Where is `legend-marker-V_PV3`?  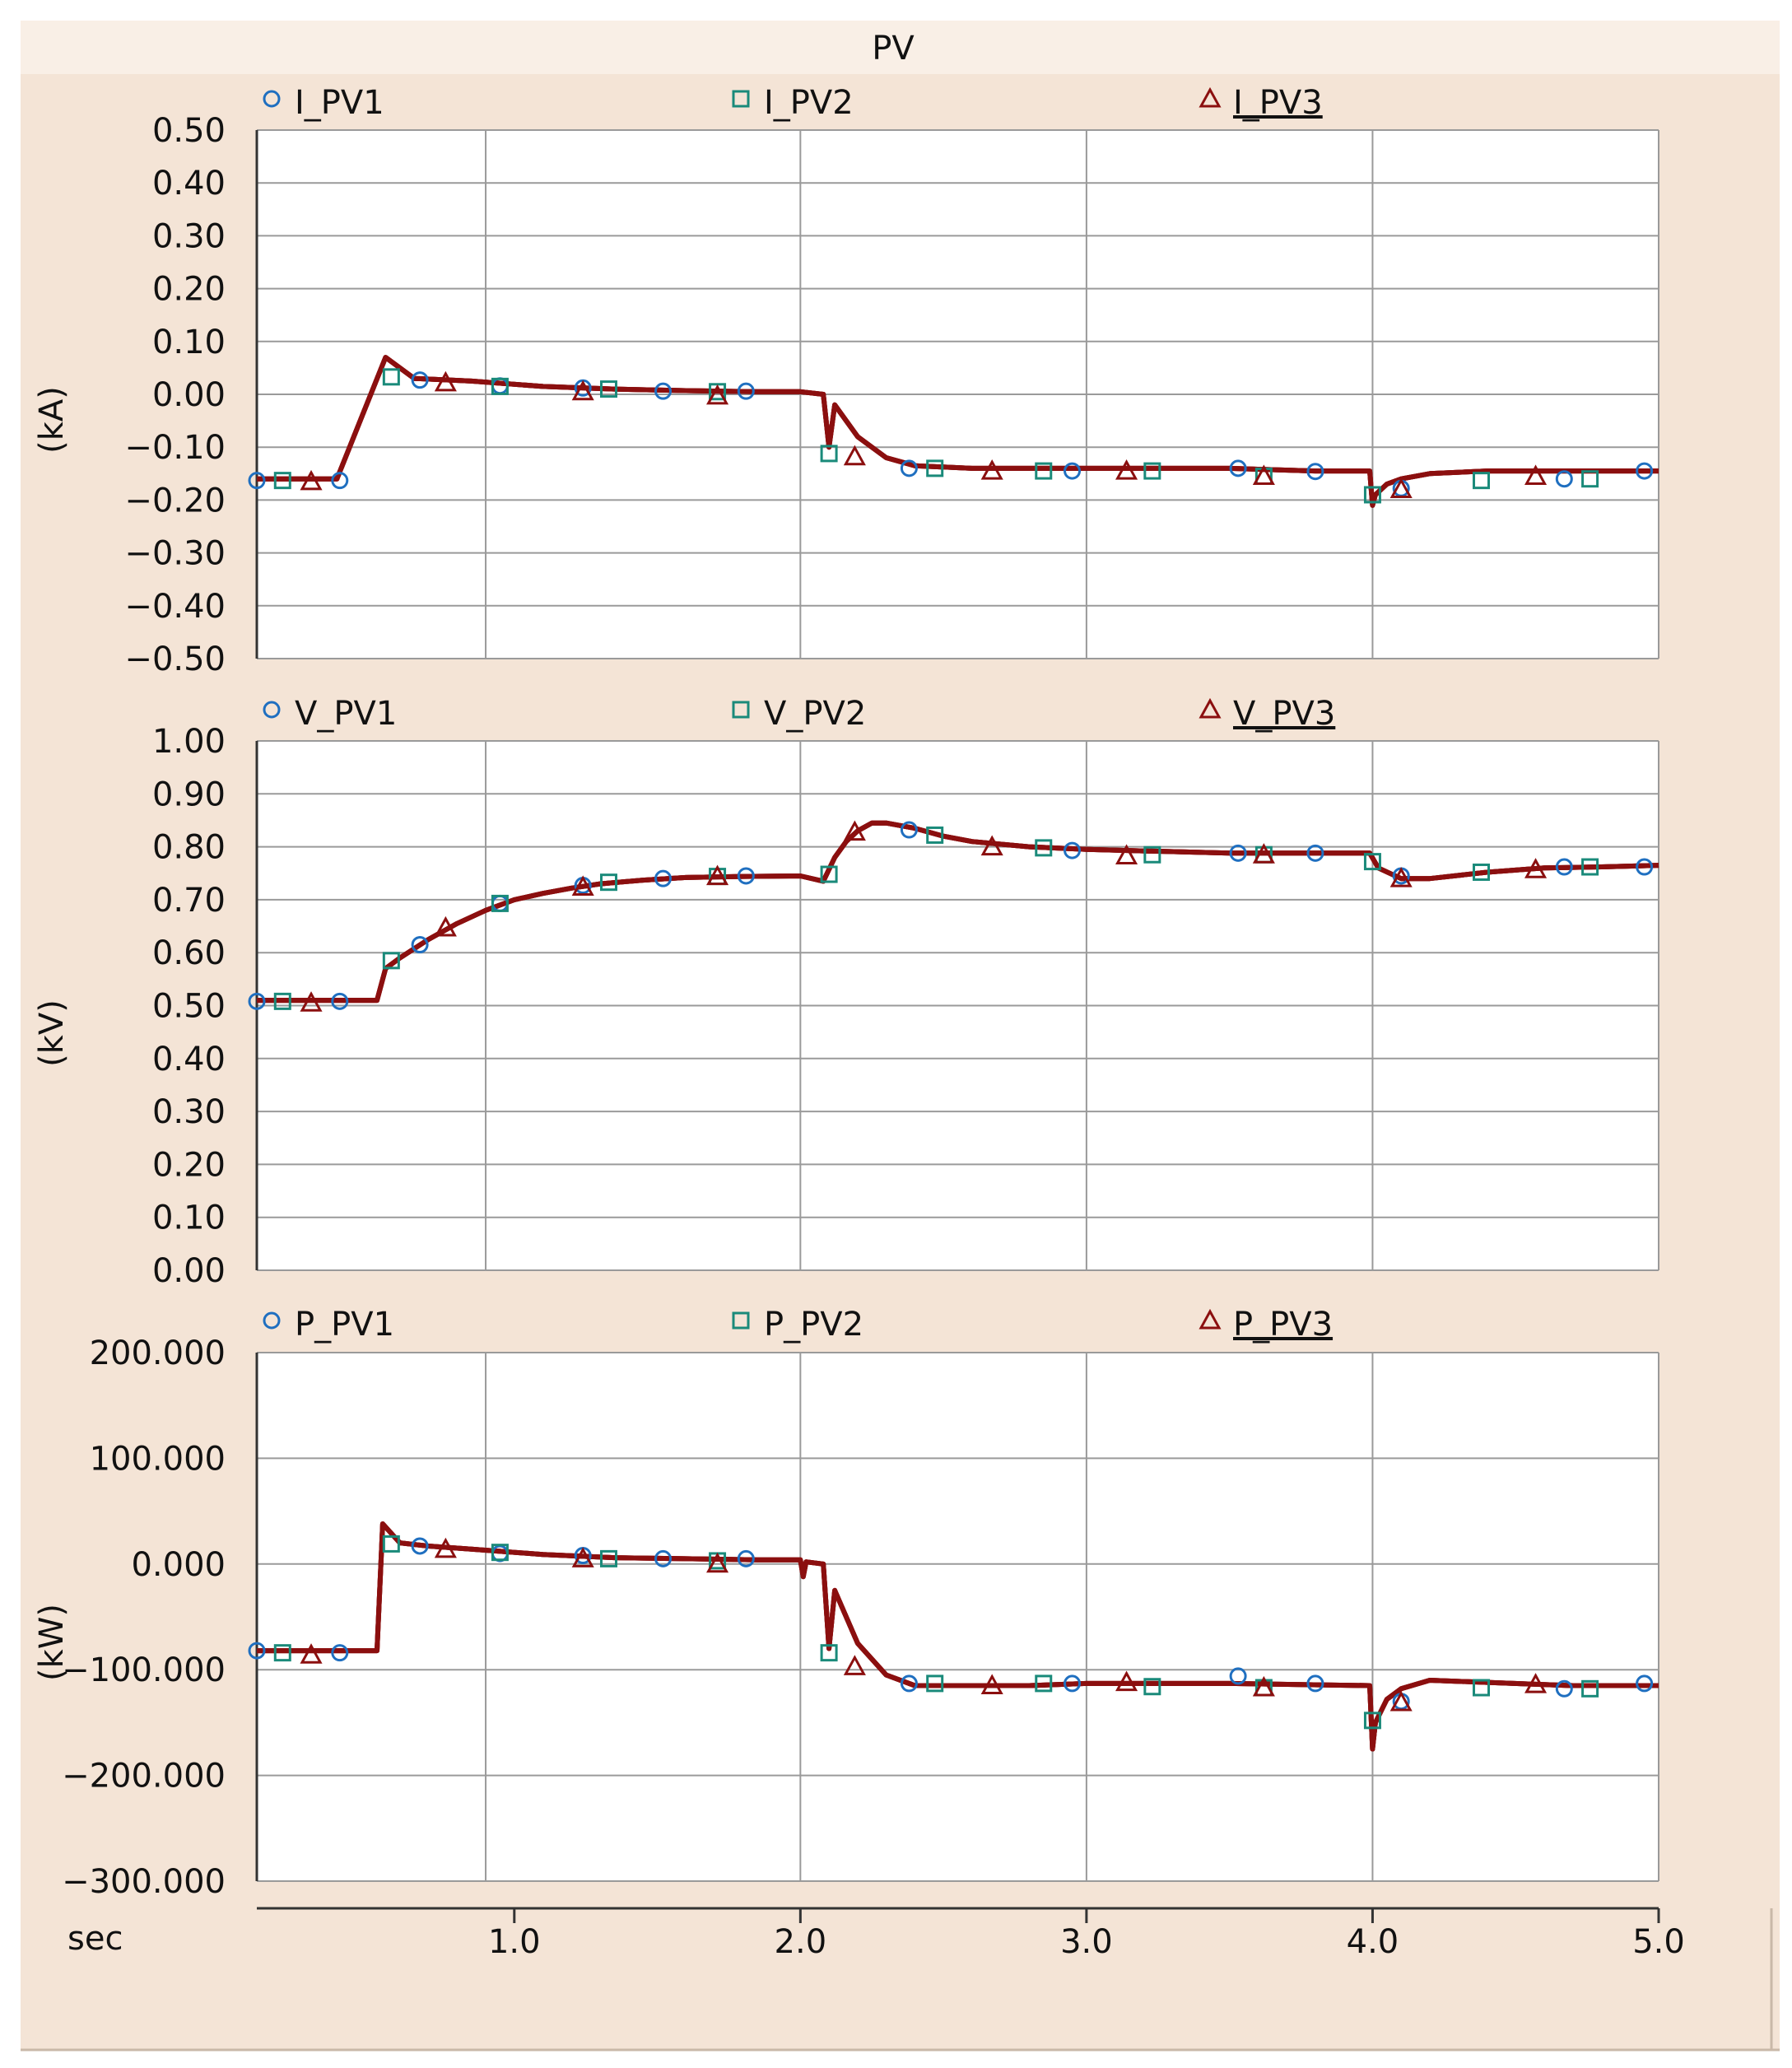
legend-marker-V_PV3 is located at coordinates (1210, 708).